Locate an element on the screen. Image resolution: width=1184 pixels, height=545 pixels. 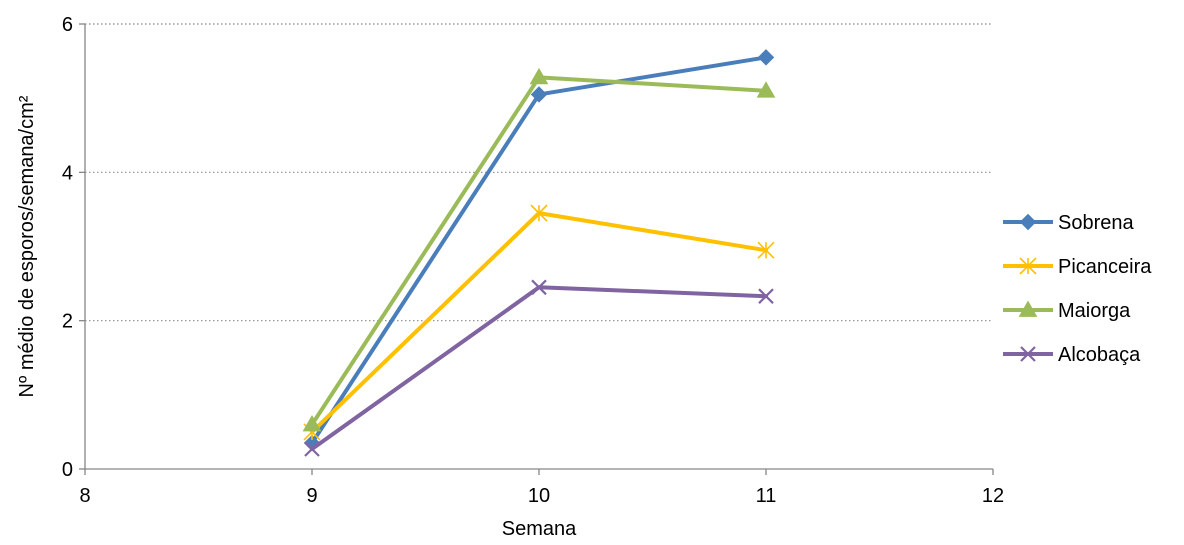
legend-item: Picanceira is located at coordinates (1077, 267).